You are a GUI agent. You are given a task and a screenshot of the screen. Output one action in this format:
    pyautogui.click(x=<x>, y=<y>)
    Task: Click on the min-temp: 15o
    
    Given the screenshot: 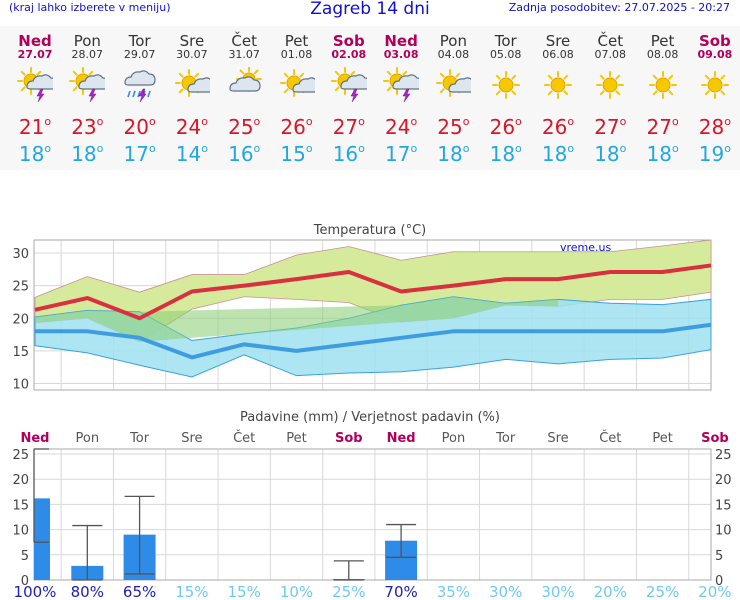 What is the action you would take?
    pyautogui.click(x=297, y=154)
    